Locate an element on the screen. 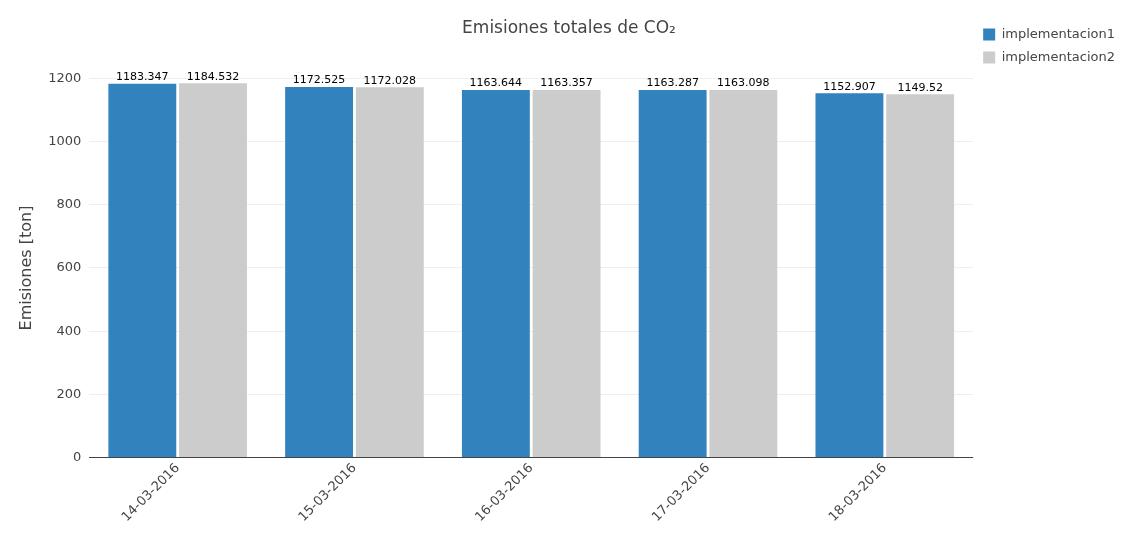  data-label: 1149.52 is located at coordinates (920, 87).